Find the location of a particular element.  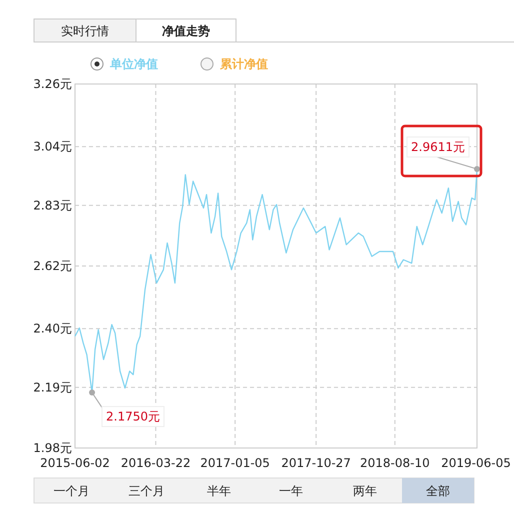

x-tick-label: 2019-06-05 is located at coordinates (476, 463).